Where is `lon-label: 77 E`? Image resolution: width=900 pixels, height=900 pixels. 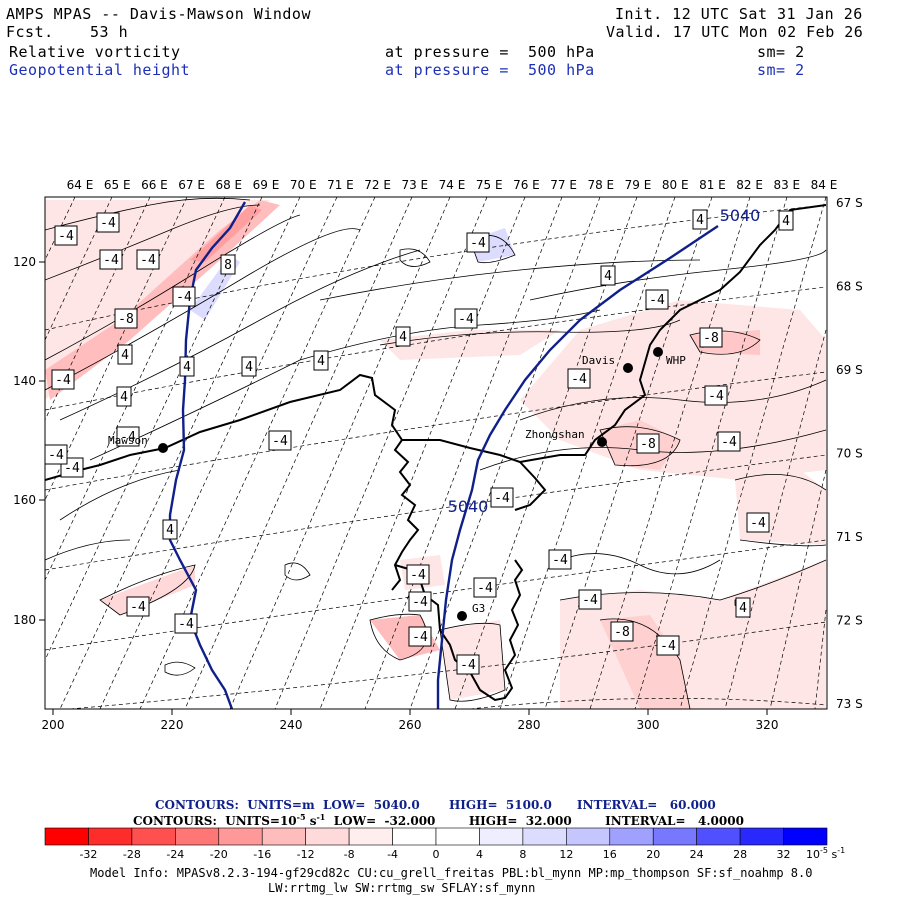
lon-label: 77 E is located at coordinates (563, 185).